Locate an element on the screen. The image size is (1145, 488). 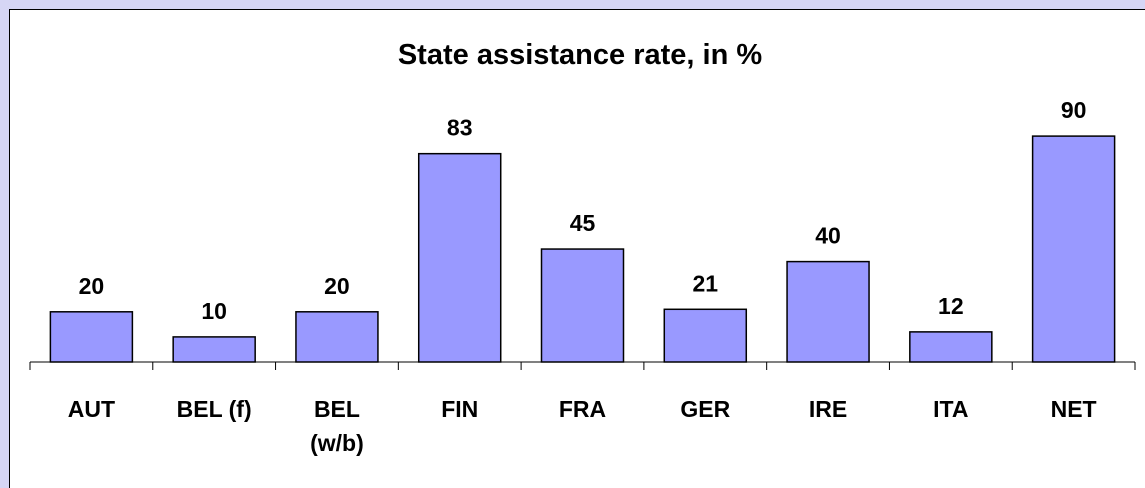
value-label: 21 is located at coordinates (705, 283).